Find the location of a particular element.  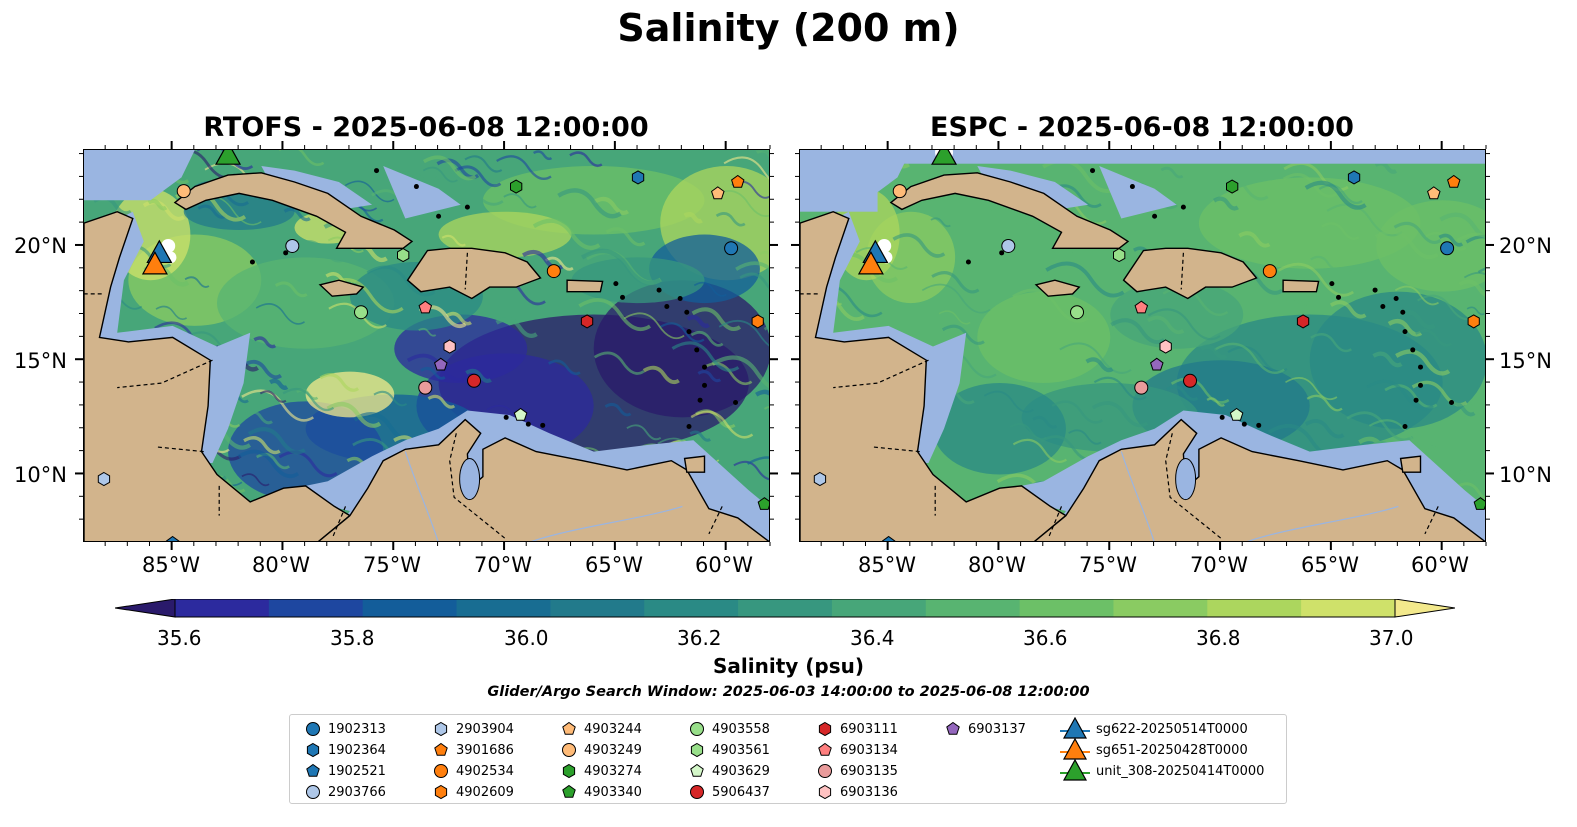

legend-marker-hexagon is located at coordinates (313, 750).